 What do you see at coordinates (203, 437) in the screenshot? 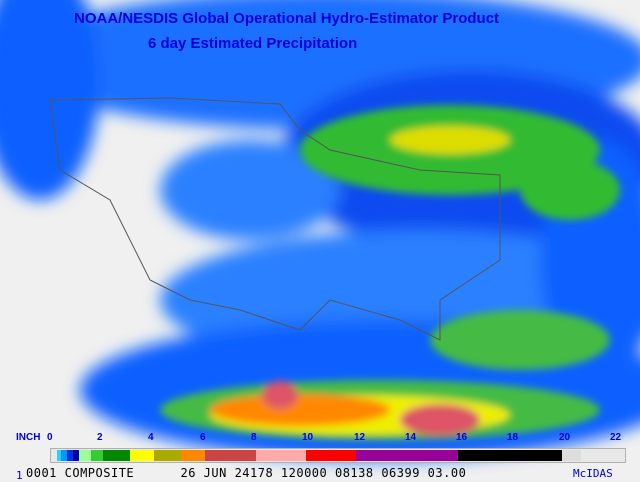
I see `legend-tick: 6` at bounding box center [203, 437].